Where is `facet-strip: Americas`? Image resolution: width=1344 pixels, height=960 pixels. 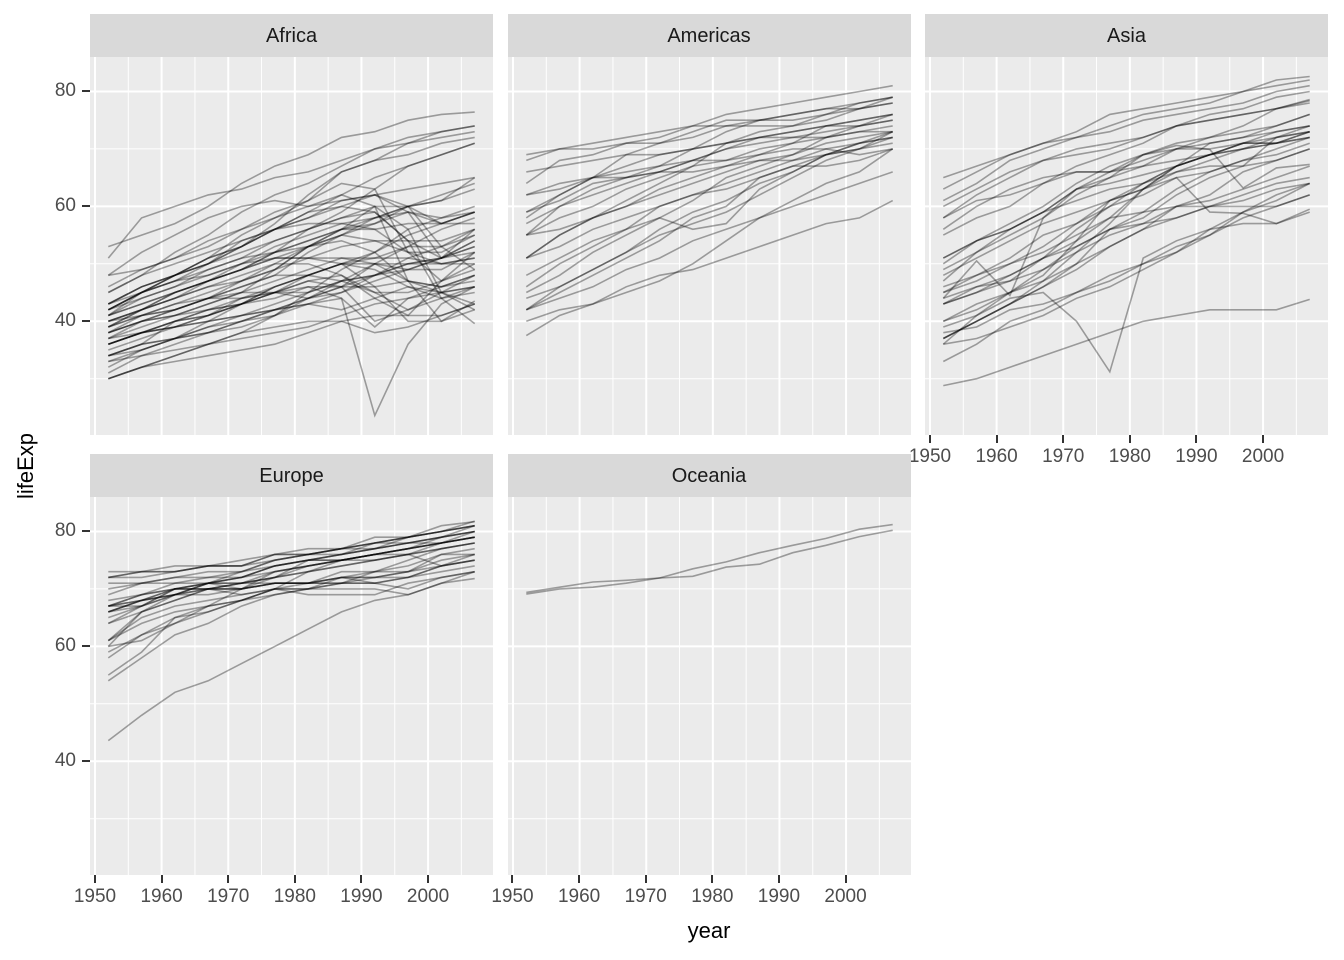
facet-strip: Americas is located at coordinates (709, 35).